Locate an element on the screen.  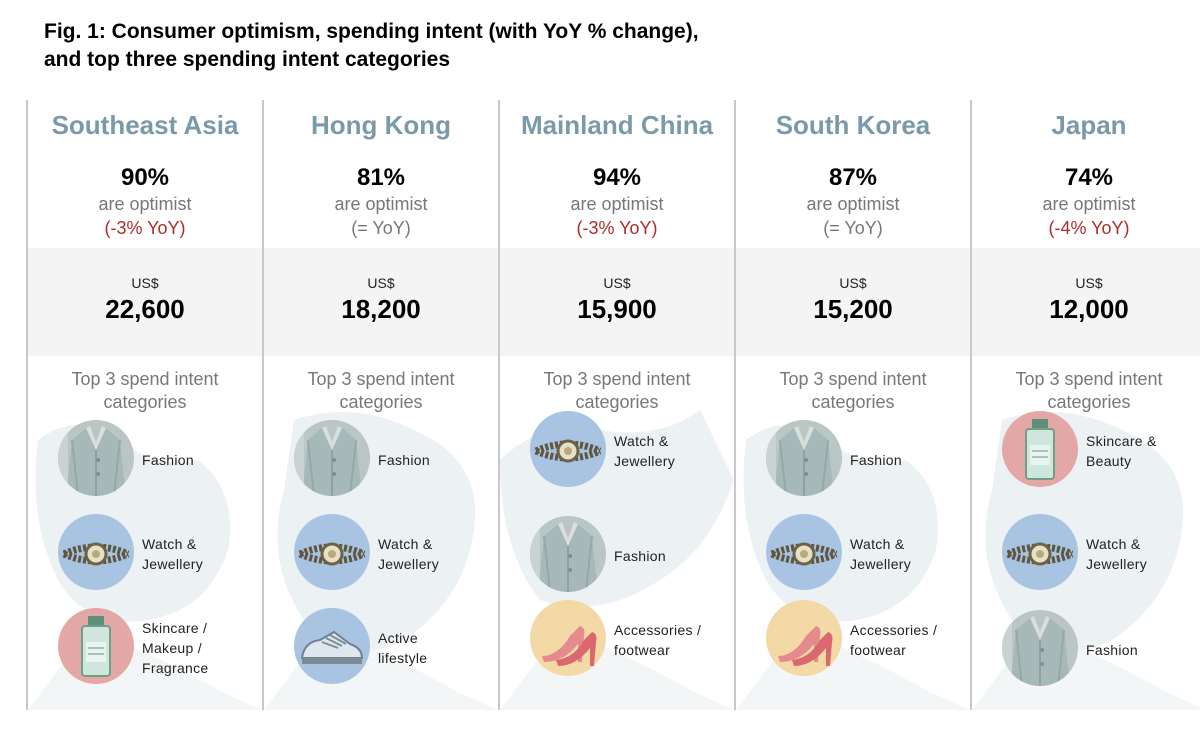
optimism-value: 87% is located at coordinates (853, 177).